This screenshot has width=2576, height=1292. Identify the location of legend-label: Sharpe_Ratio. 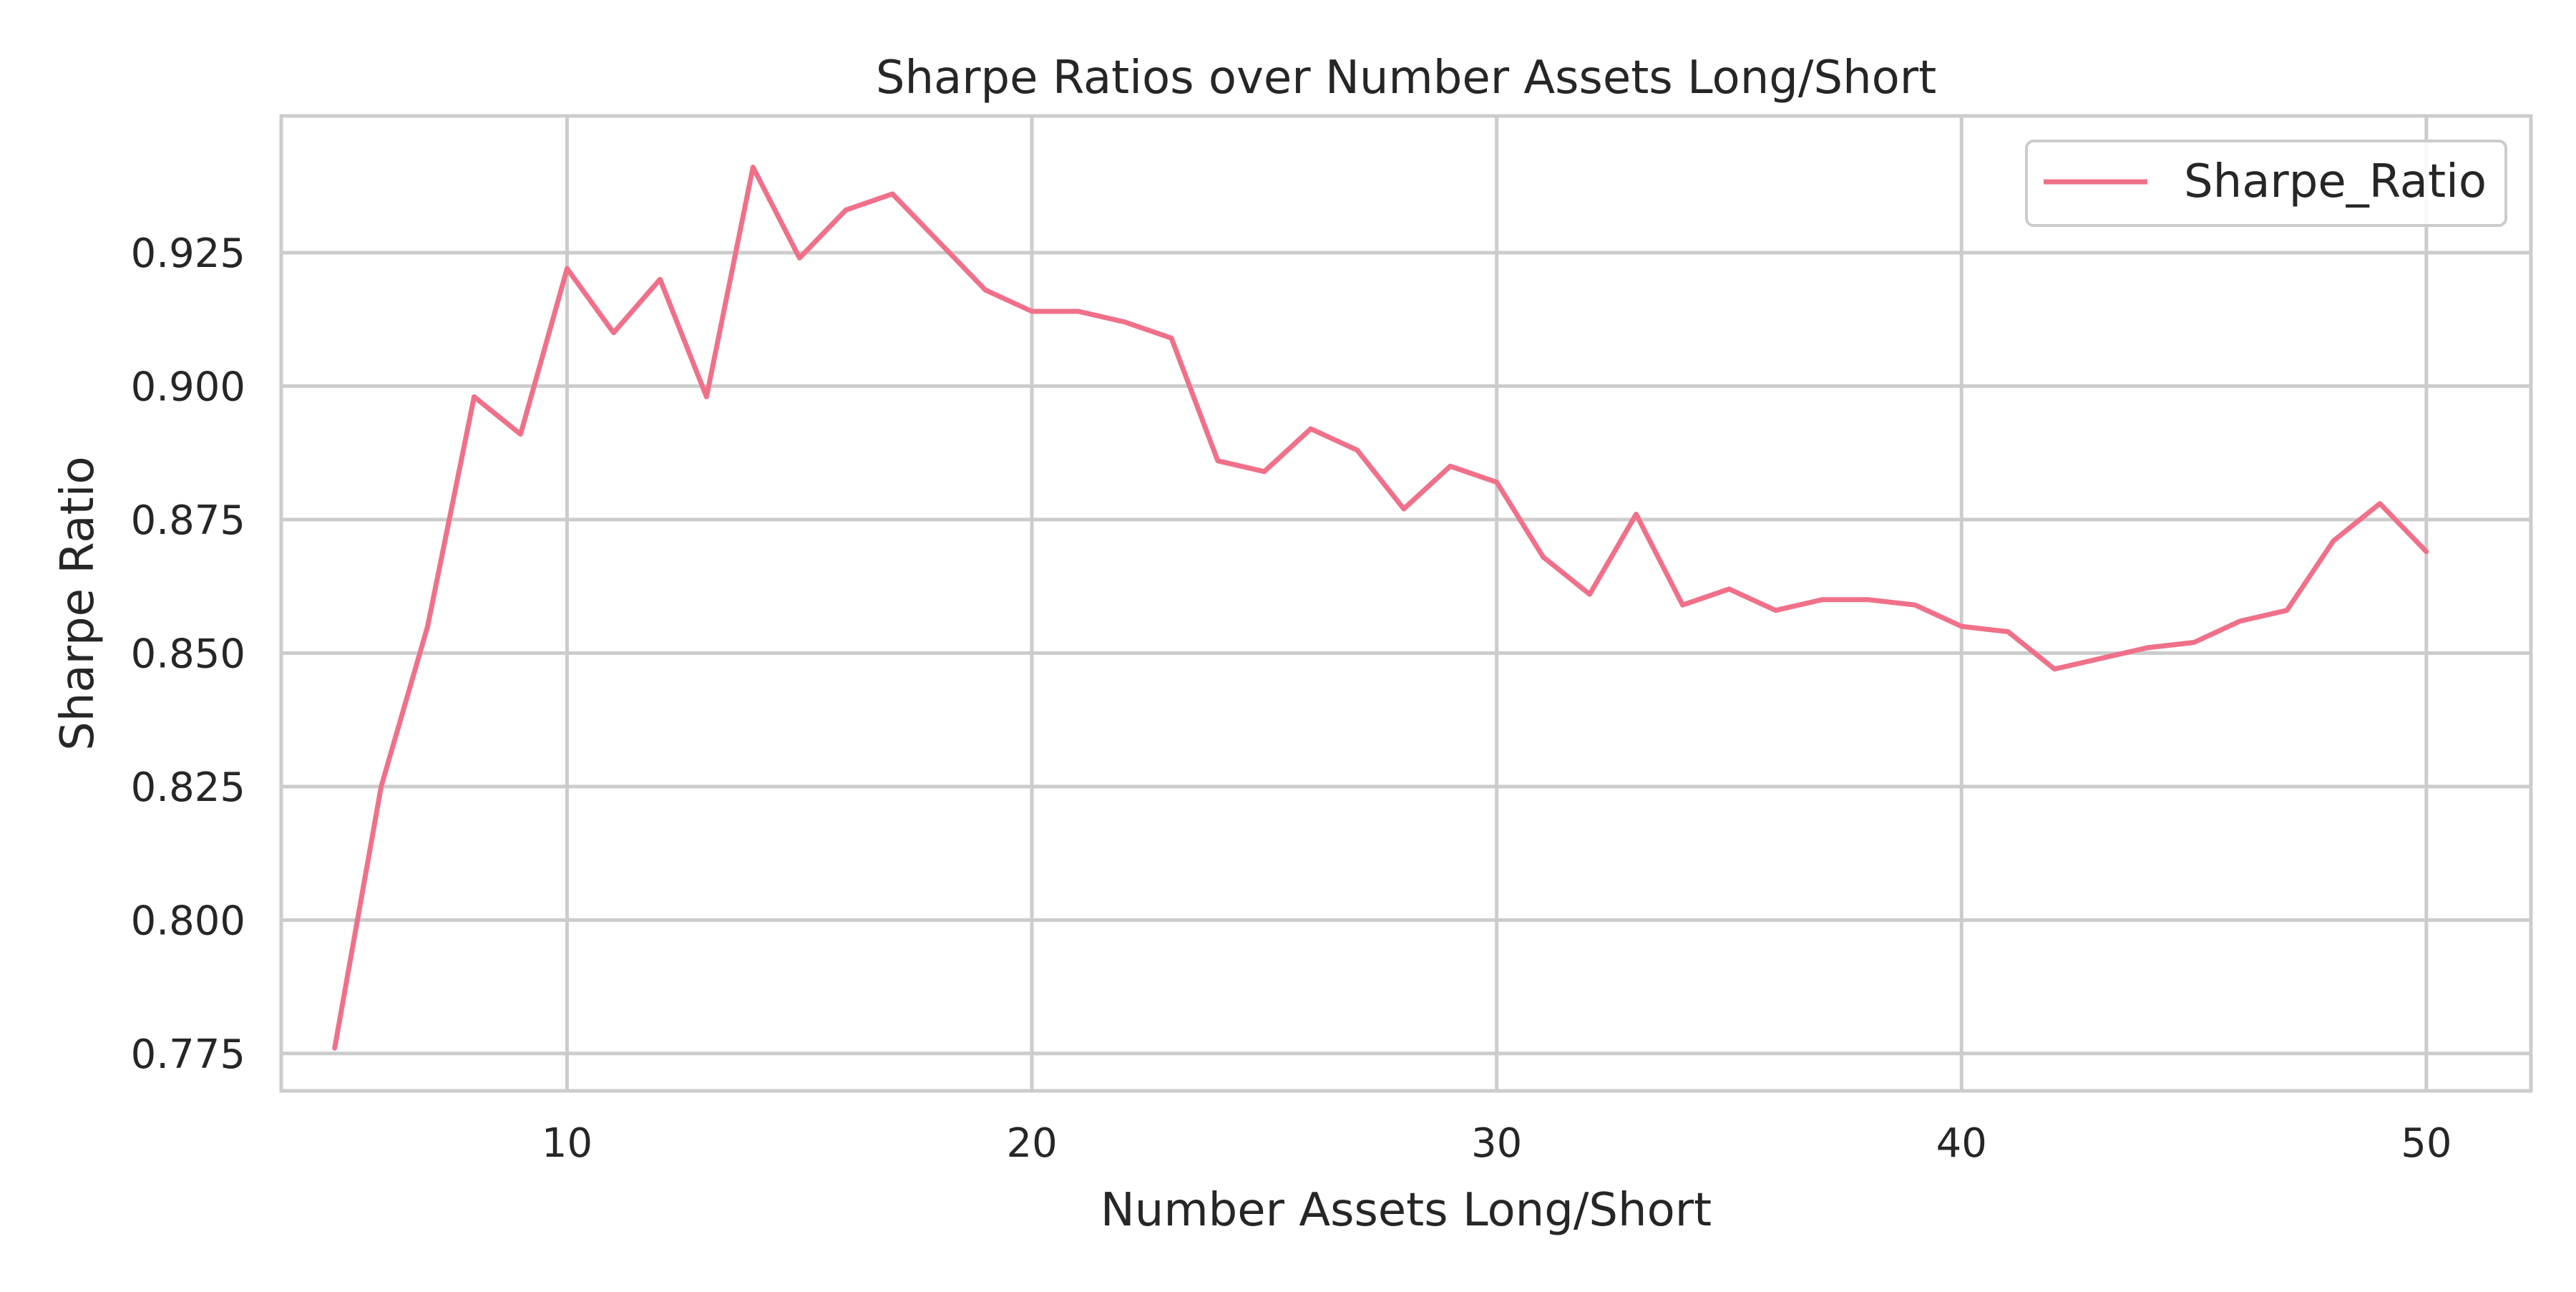
(2335, 181).